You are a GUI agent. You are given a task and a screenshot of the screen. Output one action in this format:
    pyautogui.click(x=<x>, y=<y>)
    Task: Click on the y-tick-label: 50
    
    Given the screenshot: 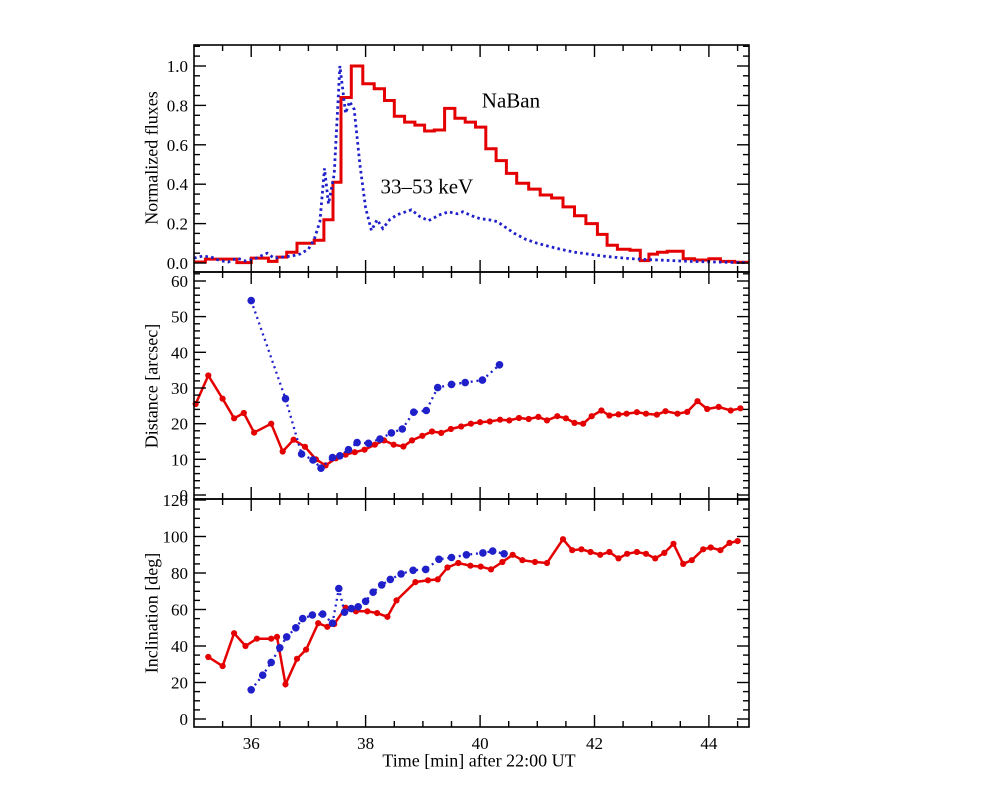 What is the action you would take?
    pyautogui.click(x=179, y=317)
    